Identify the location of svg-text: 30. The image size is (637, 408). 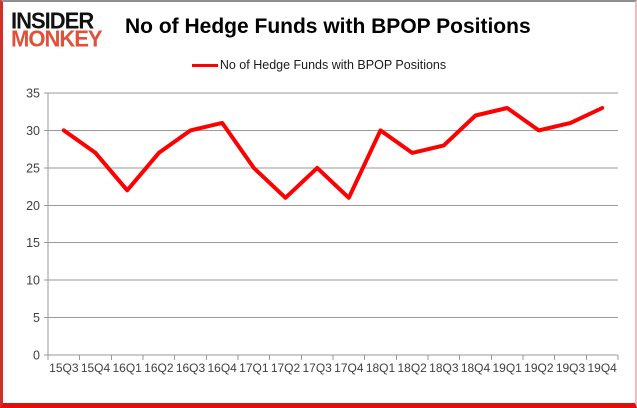
(33, 131).